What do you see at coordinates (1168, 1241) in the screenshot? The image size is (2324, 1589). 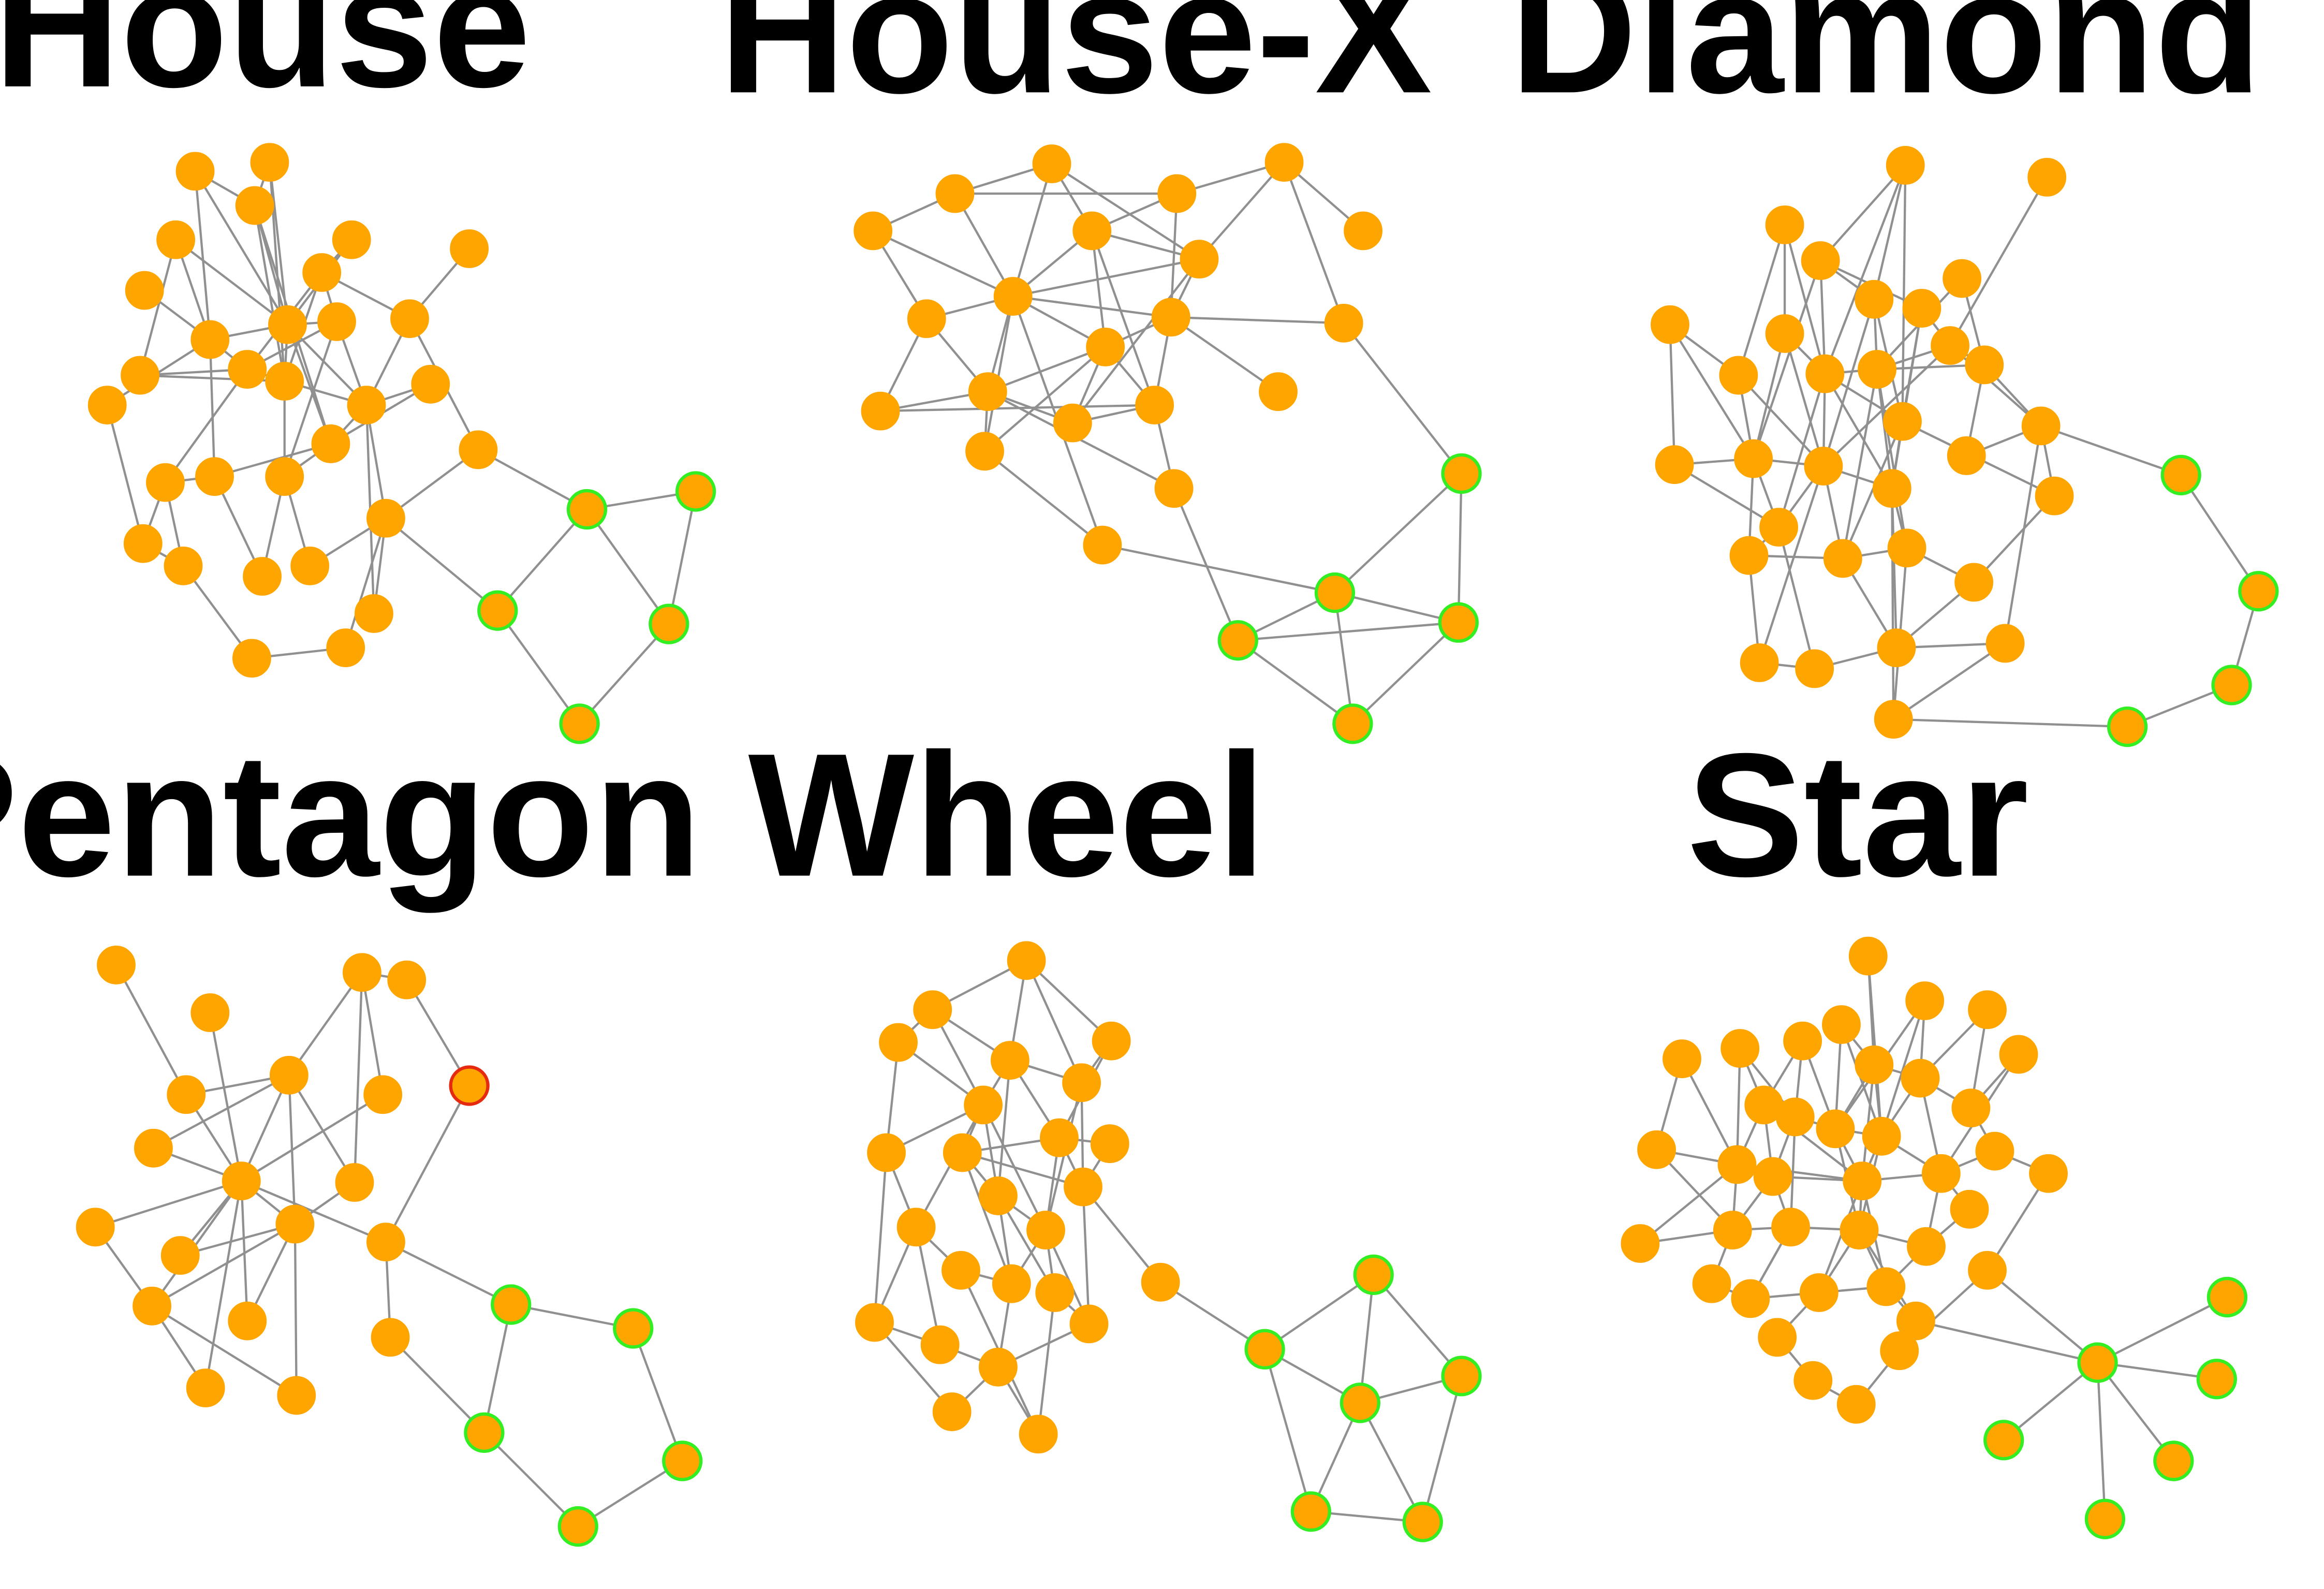 I see `graph-nodes-wheel` at bounding box center [1168, 1241].